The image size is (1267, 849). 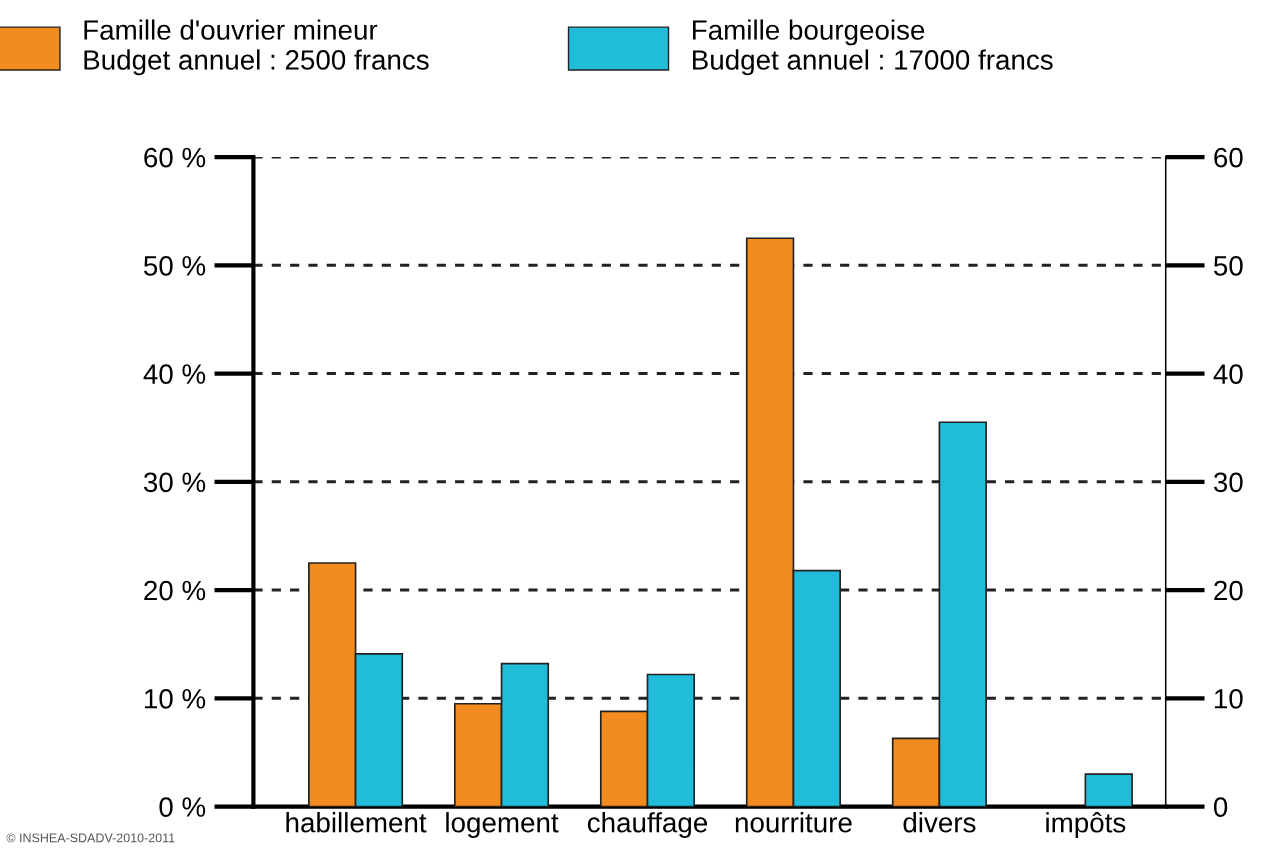 What do you see at coordinates (175, 157) in the screenshot?
I see `y-tick-label: 60 %` at bounding box center [175, 157].